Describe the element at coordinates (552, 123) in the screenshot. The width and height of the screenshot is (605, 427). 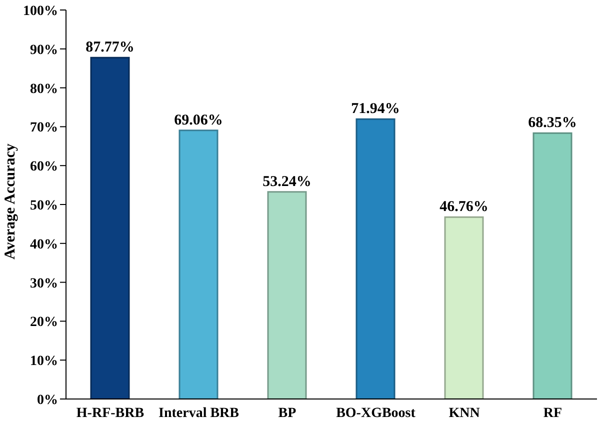
I see `data-label: 68.35%` at that location.